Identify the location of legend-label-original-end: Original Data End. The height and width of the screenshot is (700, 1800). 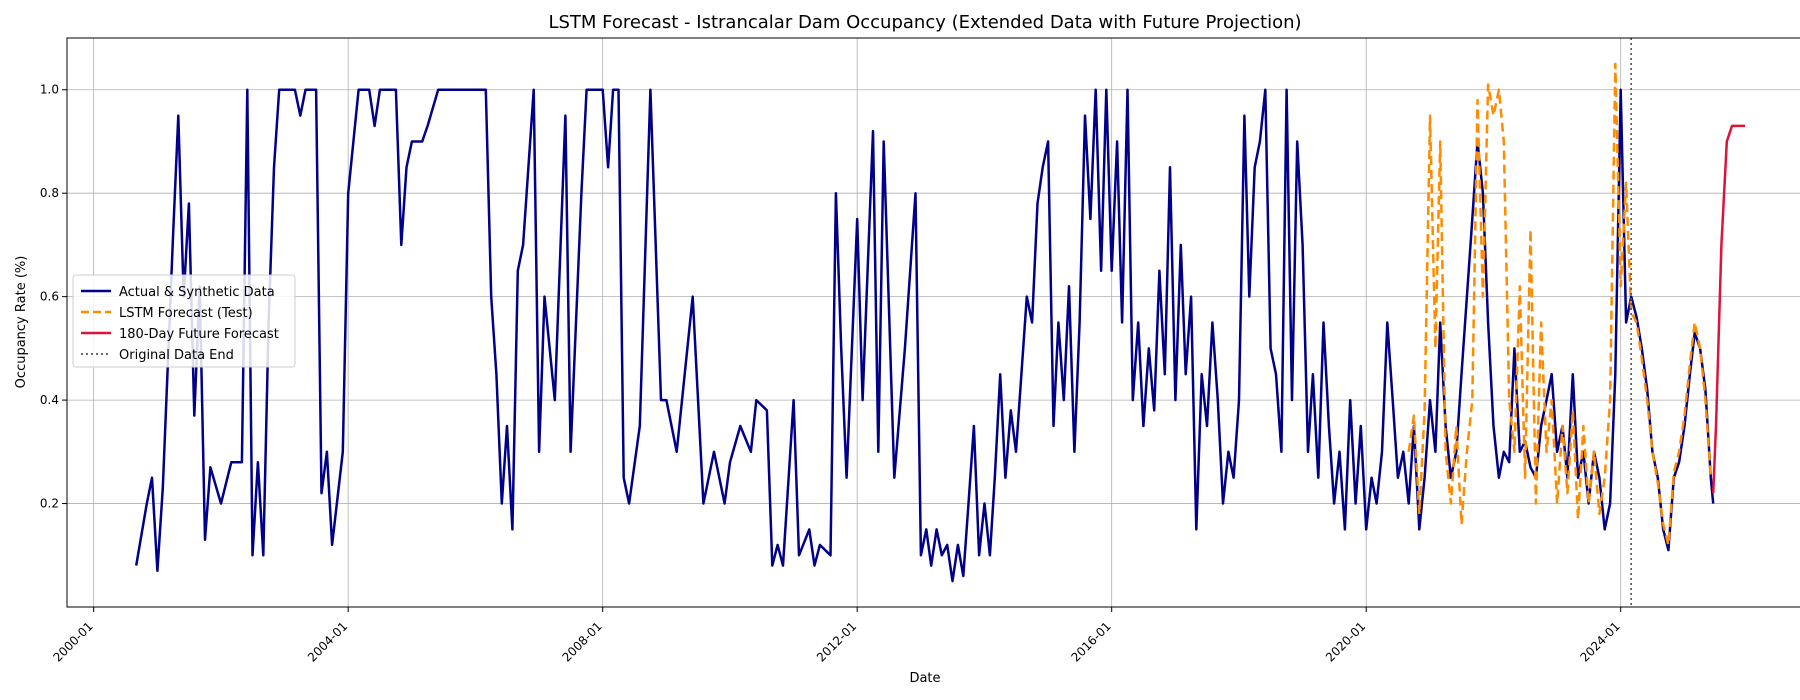
(176, 355).